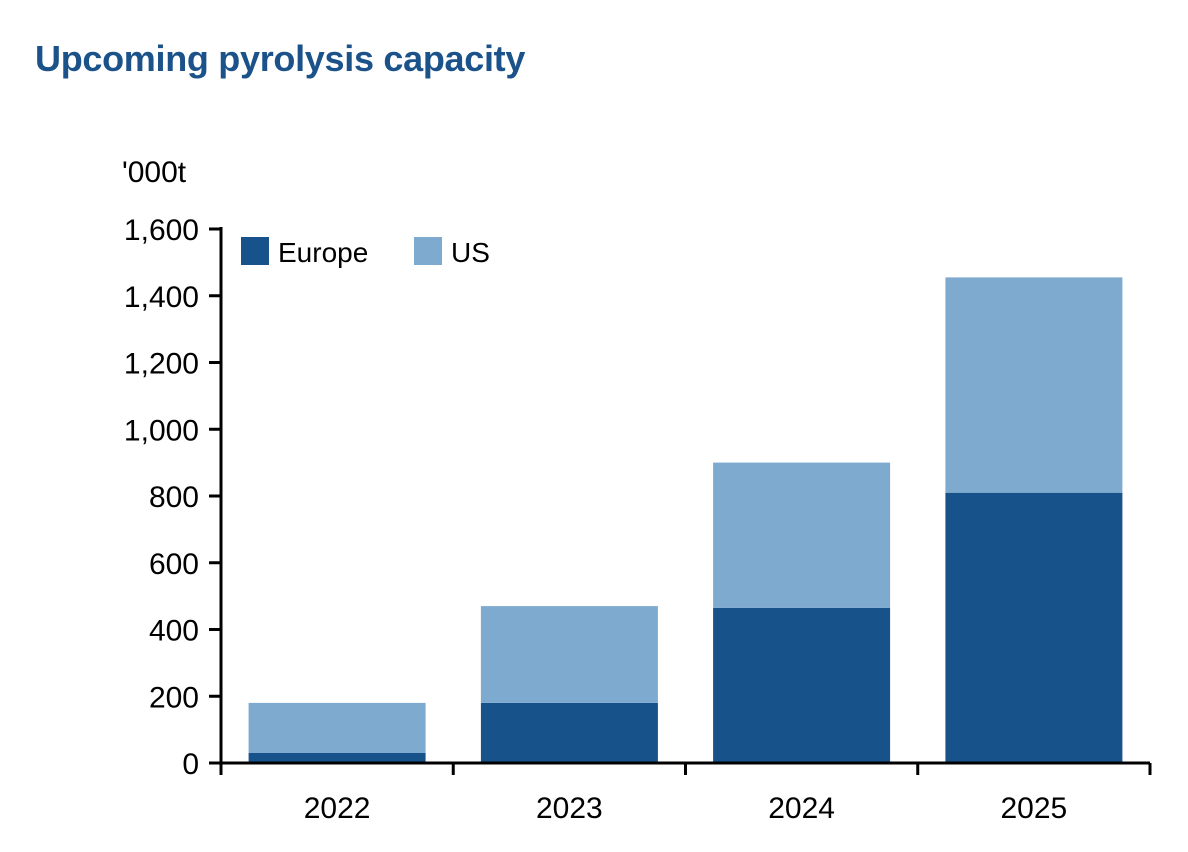  I want to click on bar-us-2023, so click(569, 654).